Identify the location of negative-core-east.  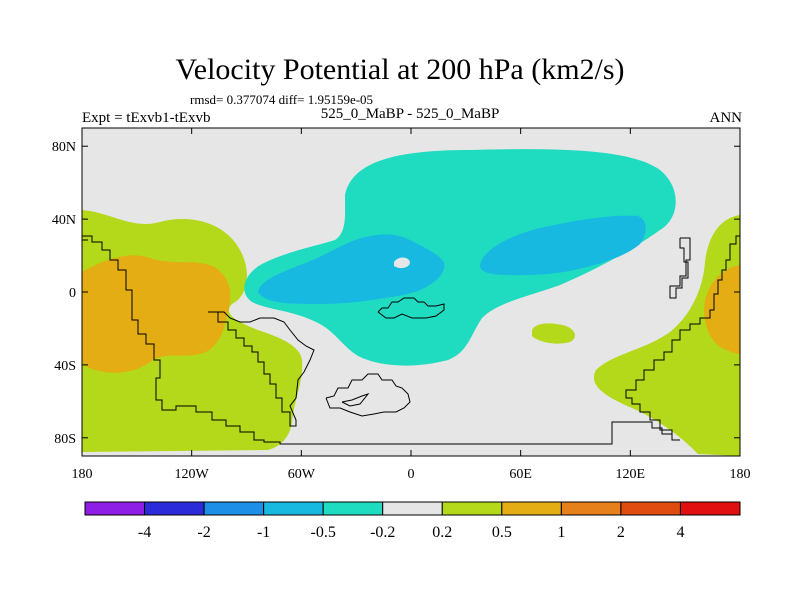
(563, 245).